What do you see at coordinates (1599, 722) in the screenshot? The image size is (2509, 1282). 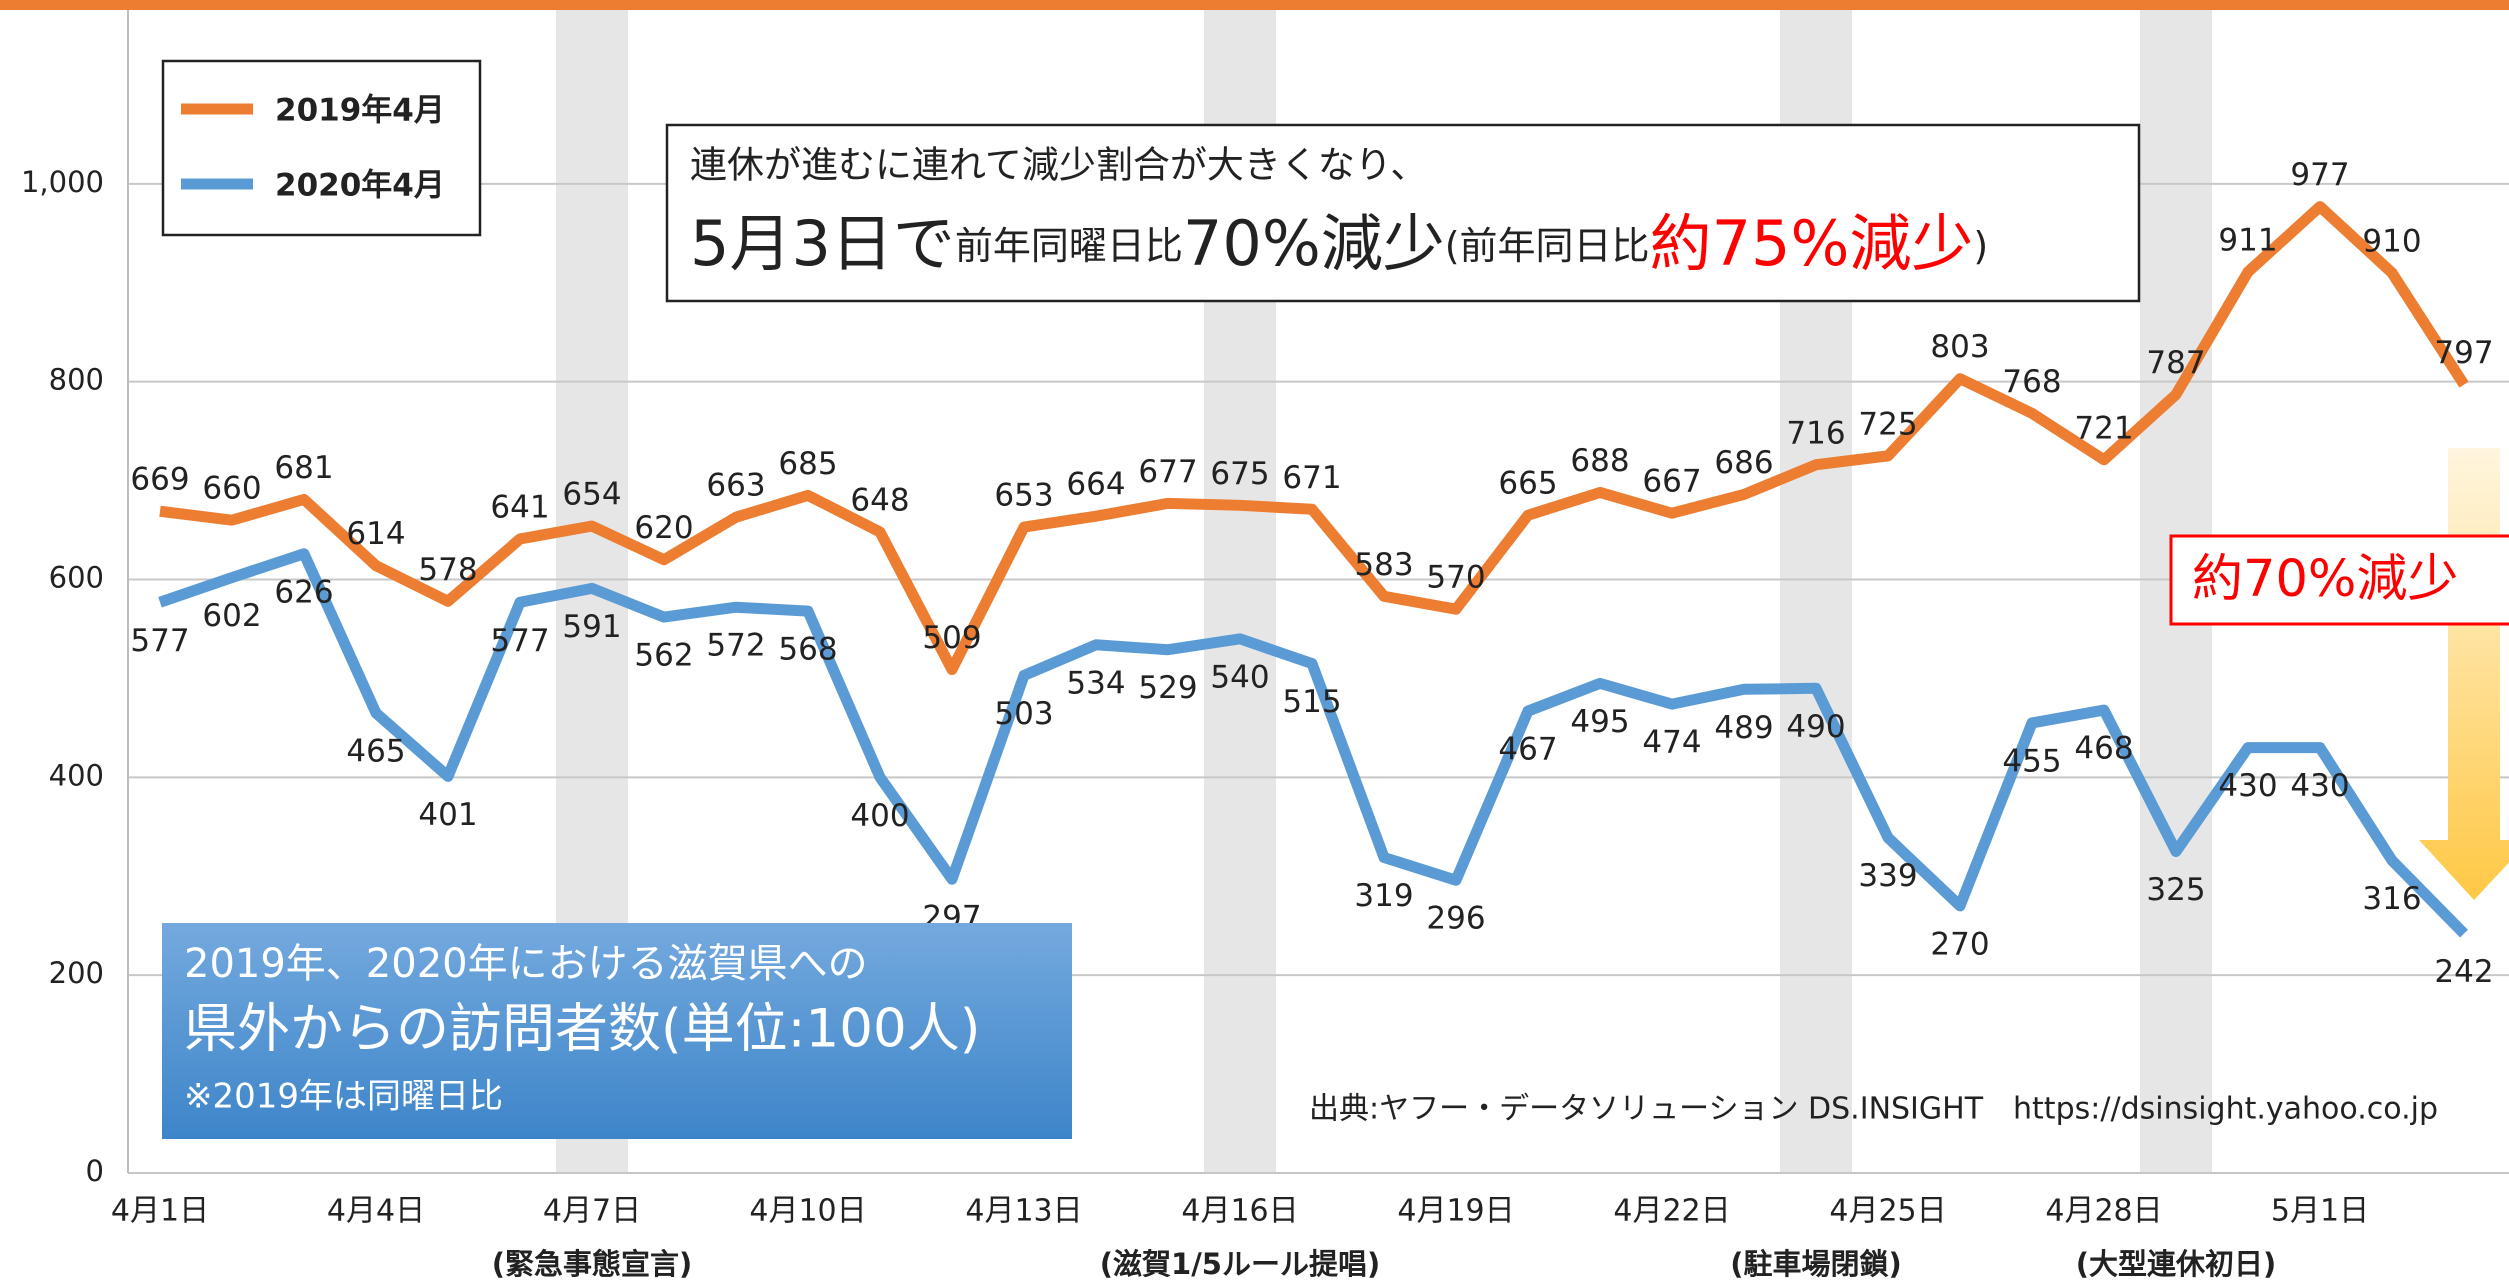 I see `data-label: 495` at bounding box center [1599, 722].